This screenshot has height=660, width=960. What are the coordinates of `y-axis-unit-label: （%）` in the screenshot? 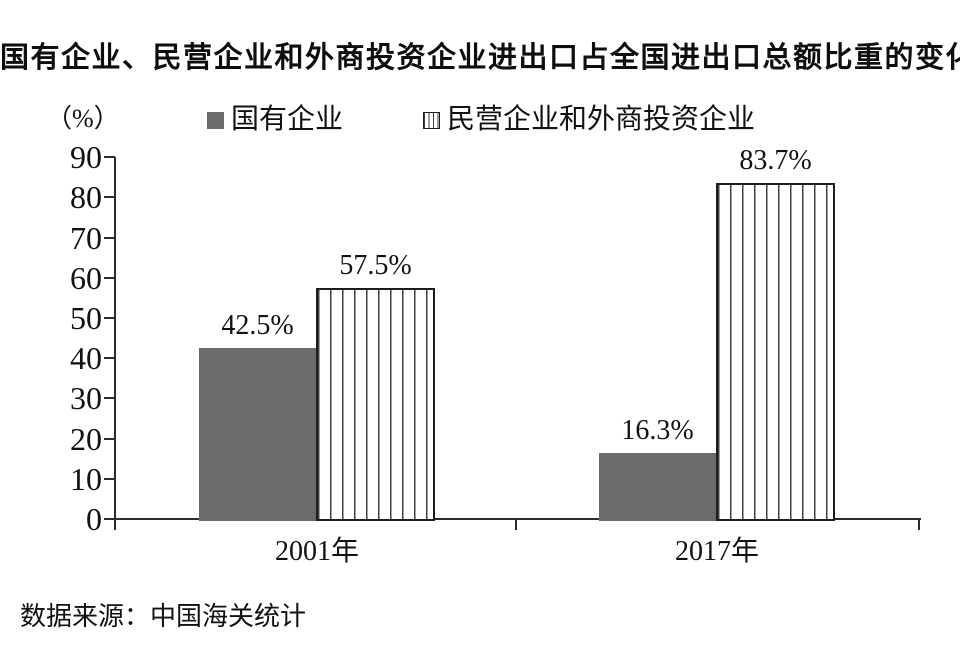 It's located at (83, 118).